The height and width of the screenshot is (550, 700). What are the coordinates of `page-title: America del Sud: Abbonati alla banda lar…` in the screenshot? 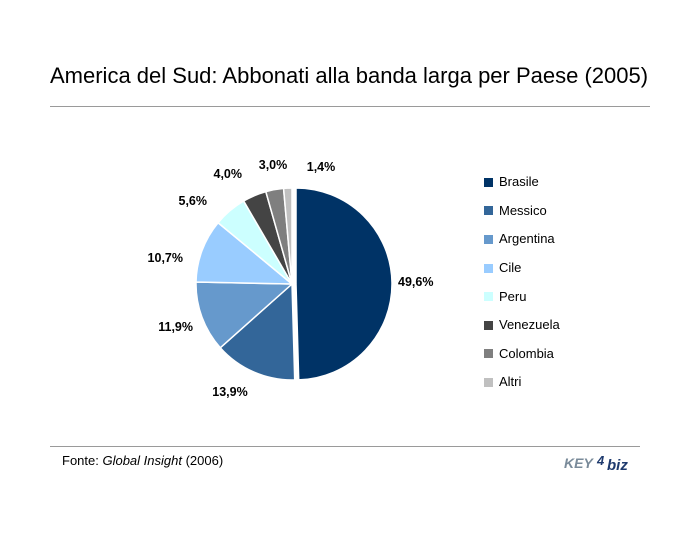 It's located at (349, 75).